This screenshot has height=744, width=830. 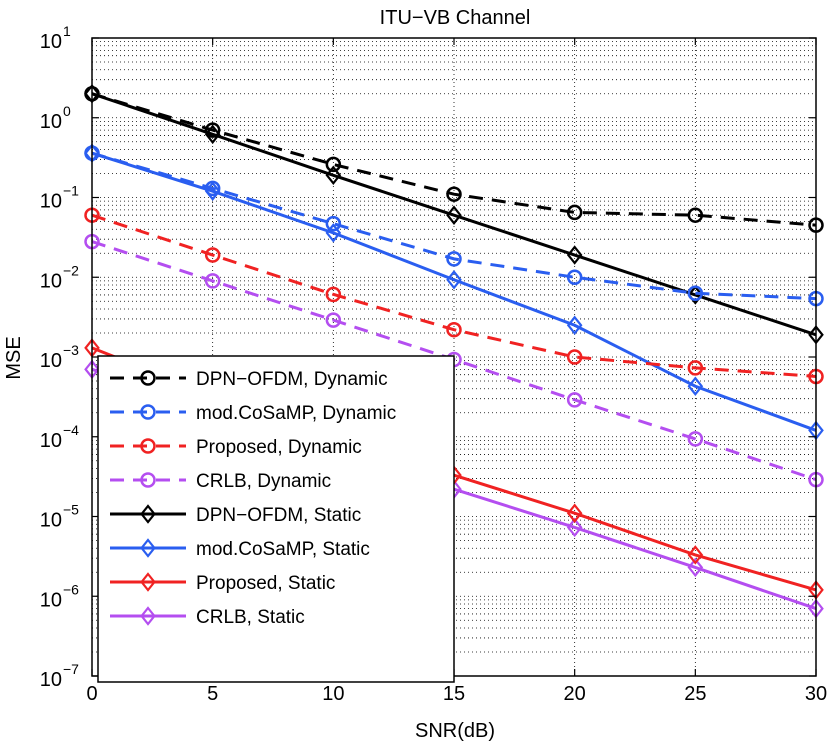 What do you see at coordinates (250, 617) in the screenshot?
I see `legend-label: CRLB, Static` at bounding box center [250, 617].